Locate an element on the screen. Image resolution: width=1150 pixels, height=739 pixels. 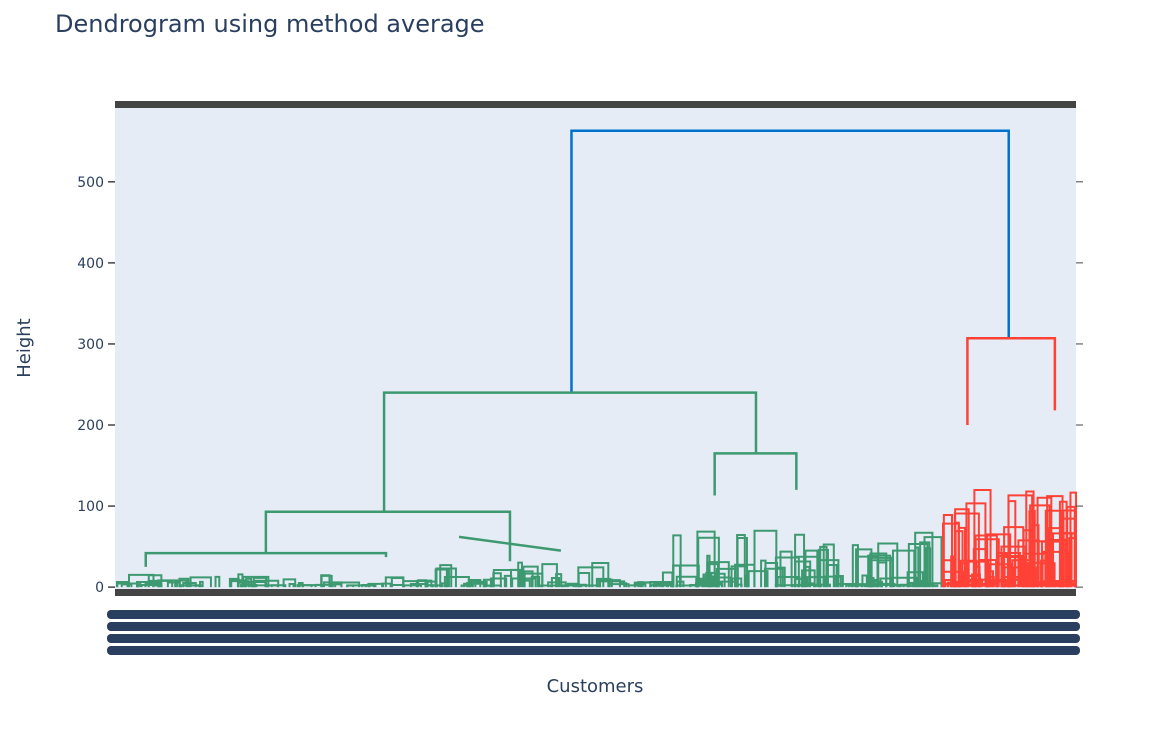
y-tick-label: 500 is located at coordinates (90, 183).